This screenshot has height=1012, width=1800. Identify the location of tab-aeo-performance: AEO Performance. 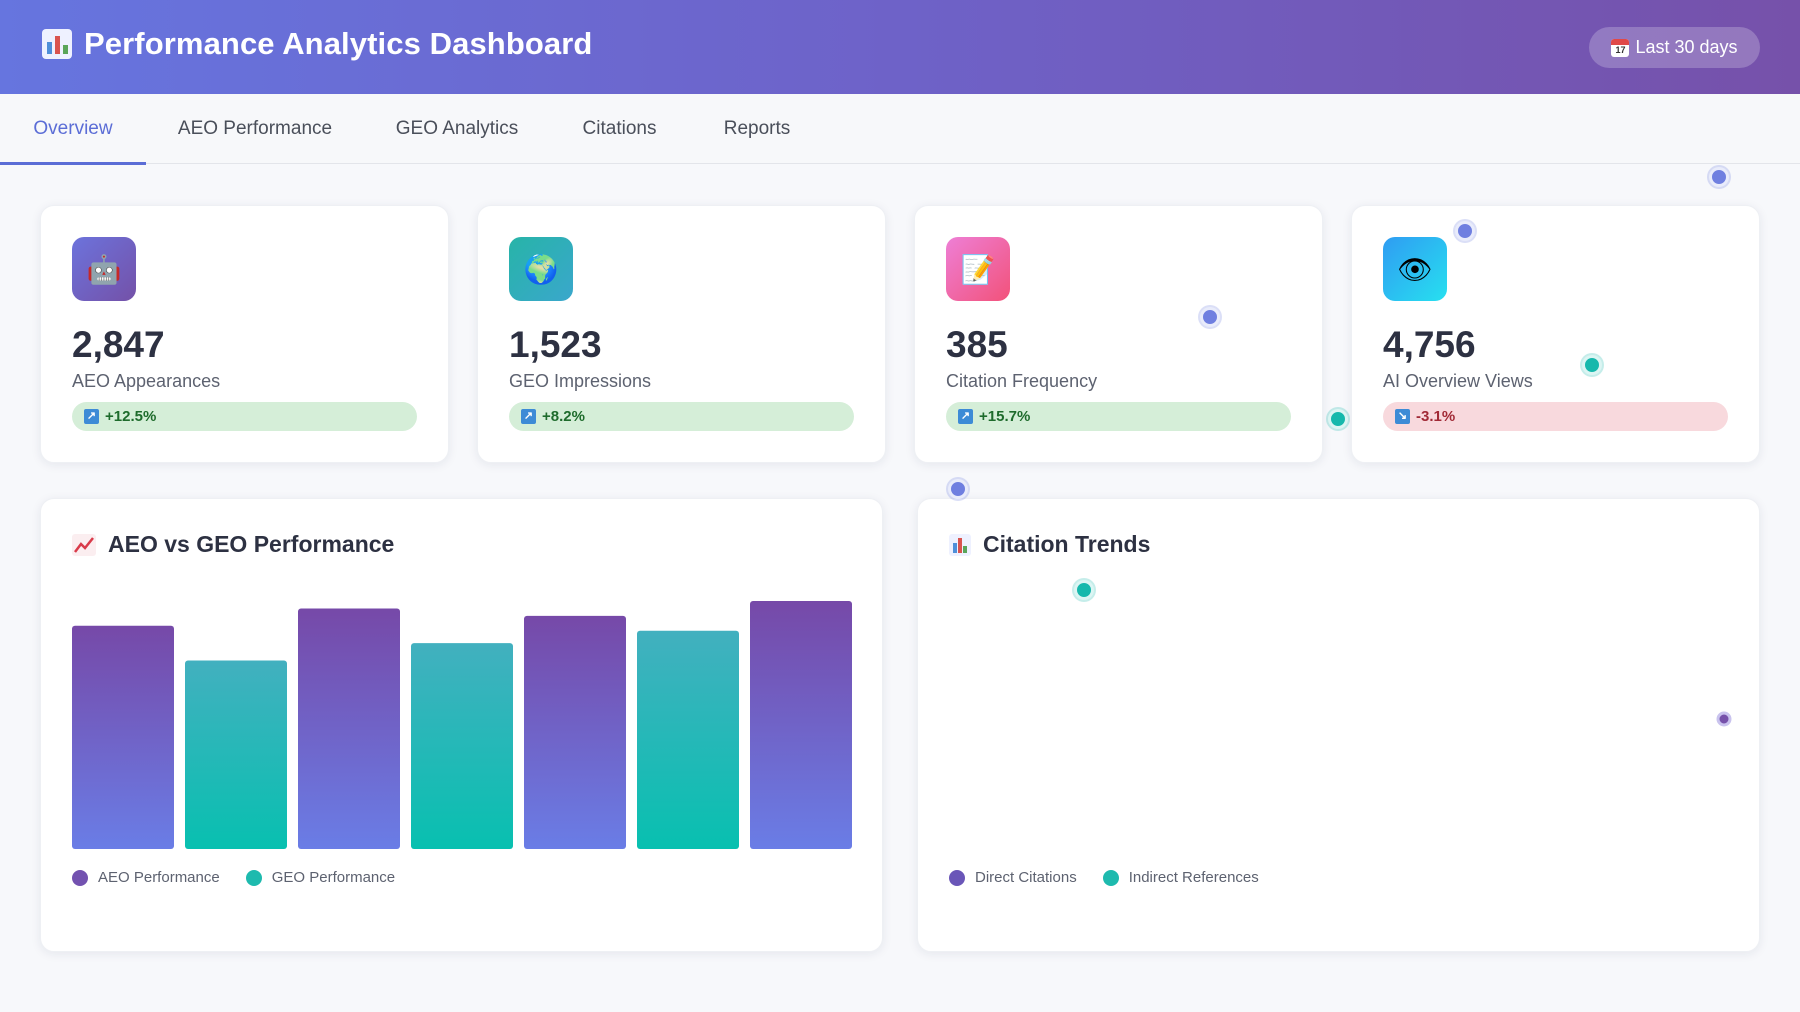
(255, 128).